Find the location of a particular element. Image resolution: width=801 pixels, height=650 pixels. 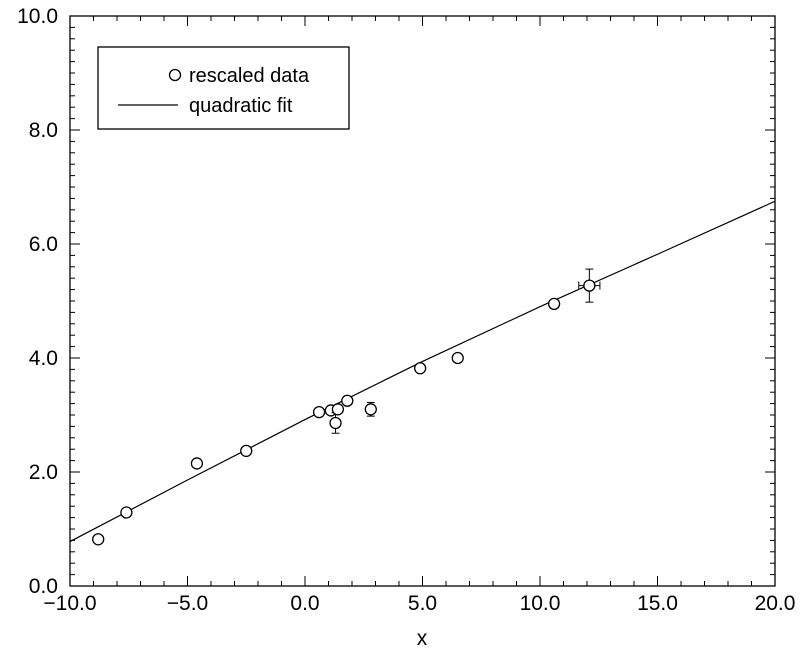

x-tick-label: 15.0 is located at coordinates (657, 603).